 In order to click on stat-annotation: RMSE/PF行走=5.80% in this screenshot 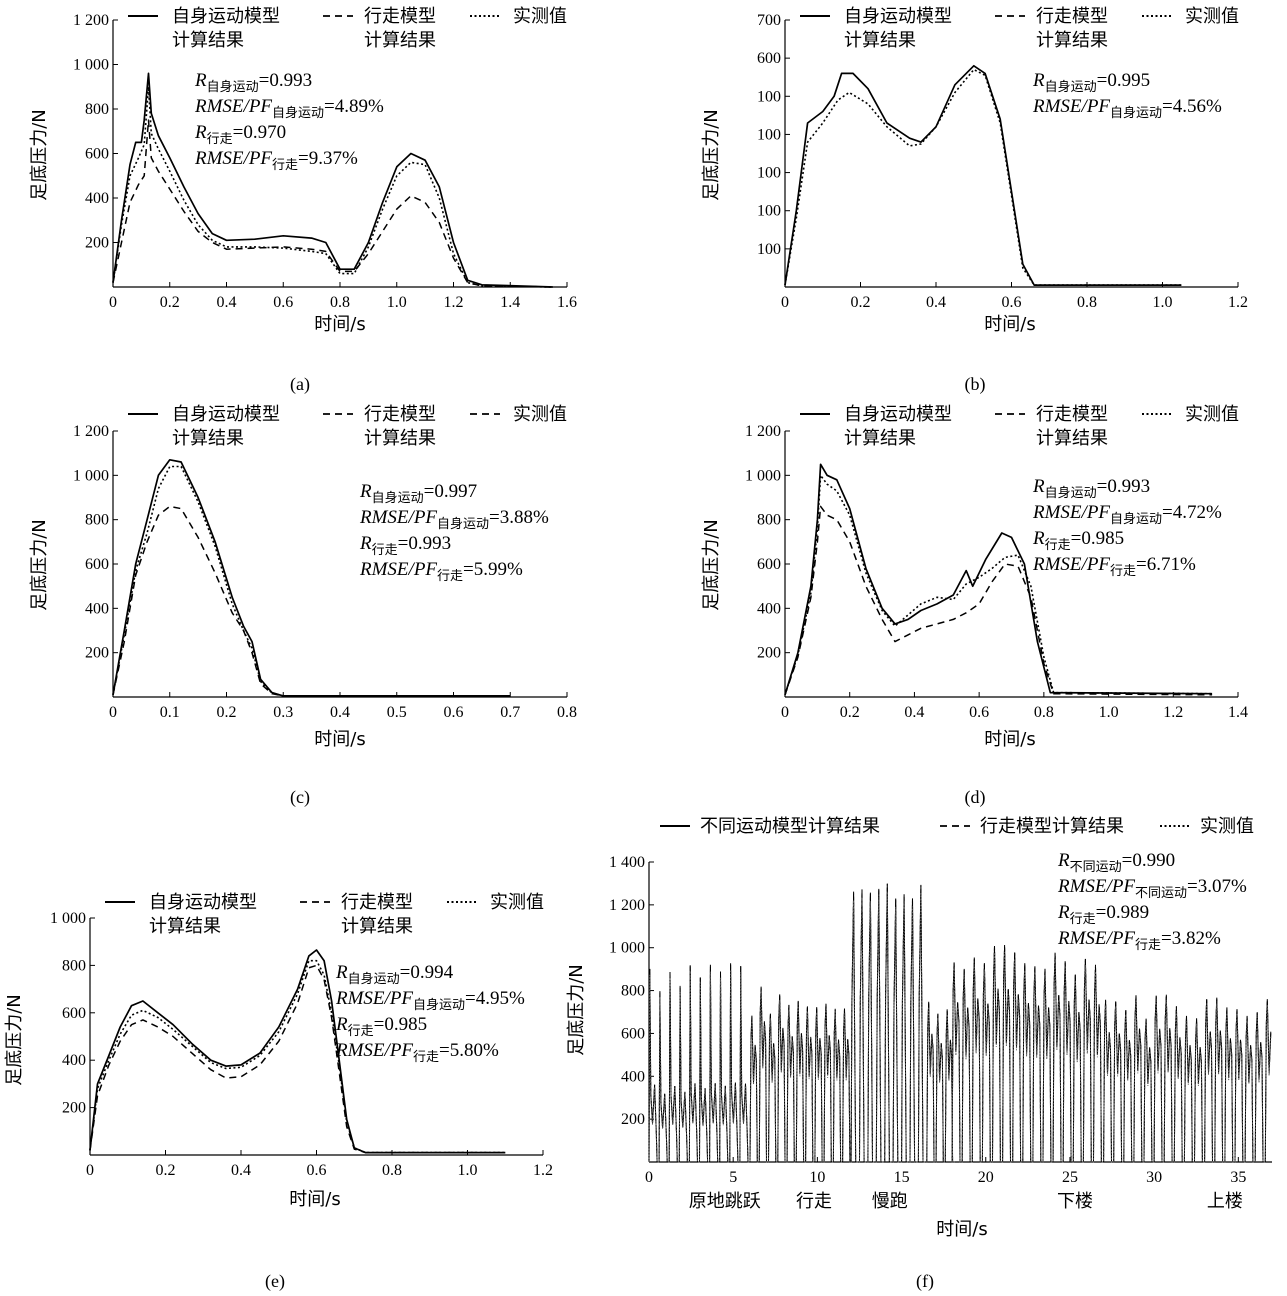, I will do `click(417, 1052)`.